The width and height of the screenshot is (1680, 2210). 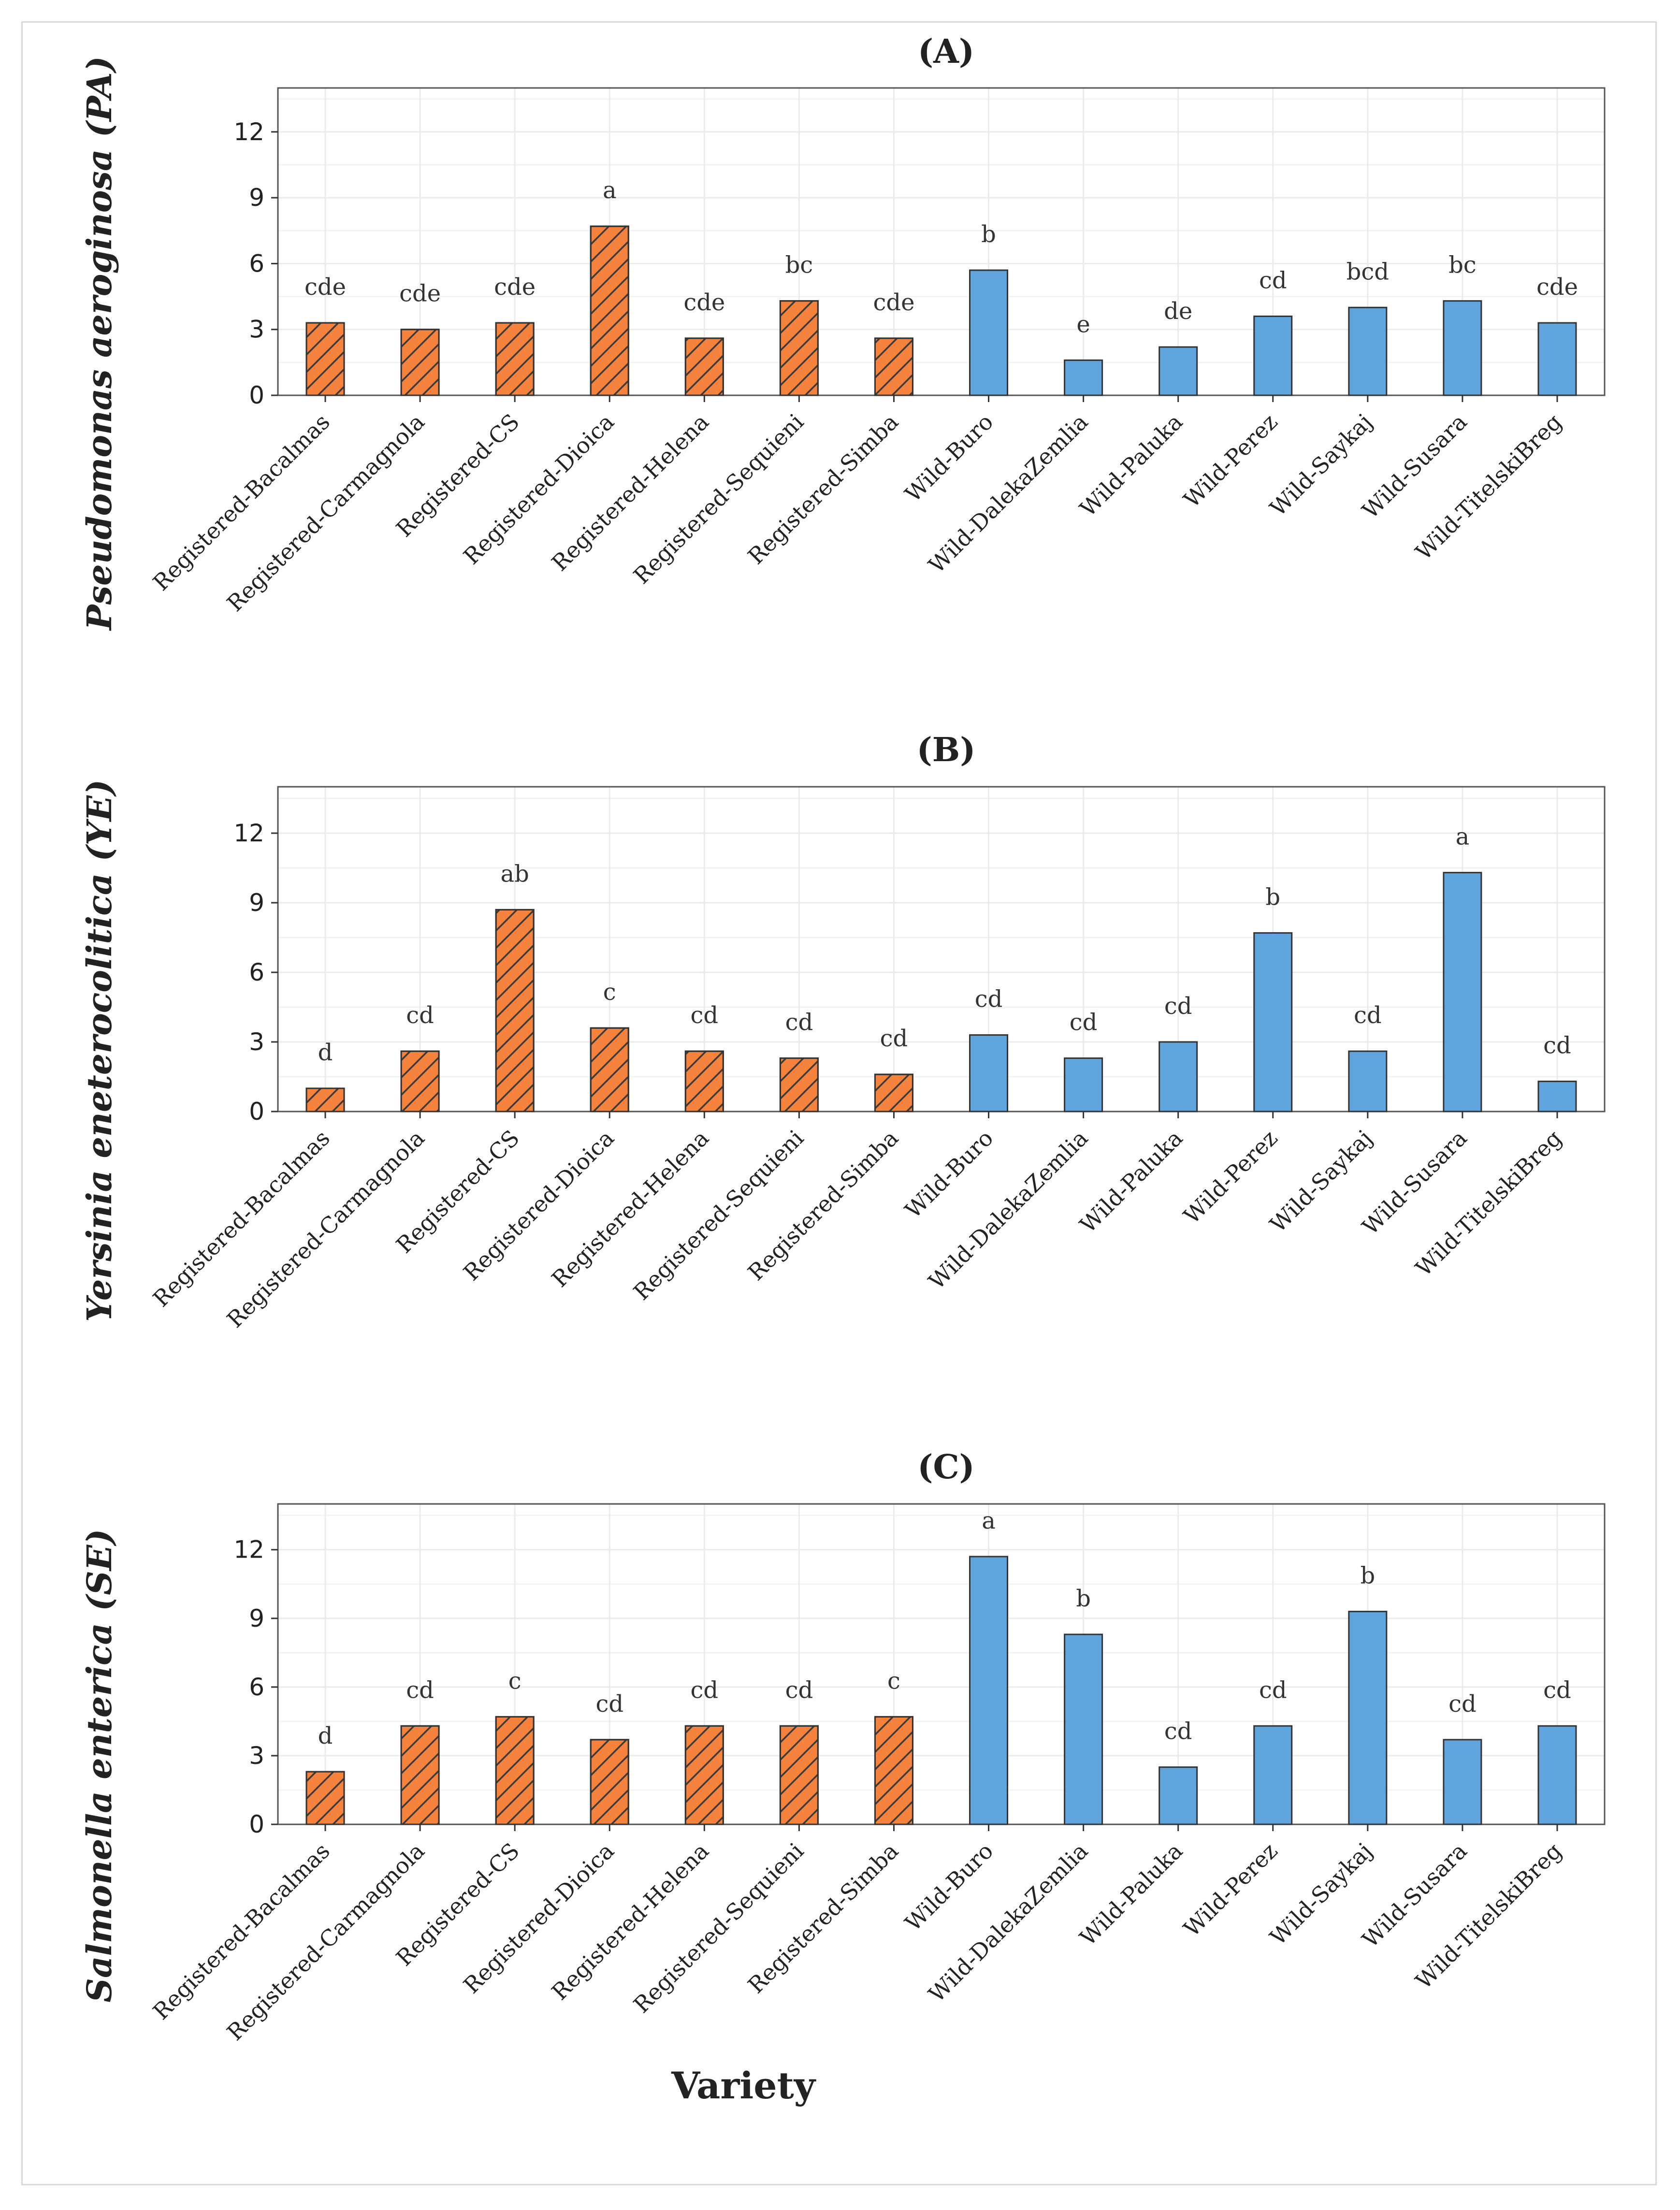 What do you see at coordinates (99, 1051) in the screenshot?
I see `y-axis-title: Yersinia eneterocolitica (YE)` at bounding box center [99, 1051].